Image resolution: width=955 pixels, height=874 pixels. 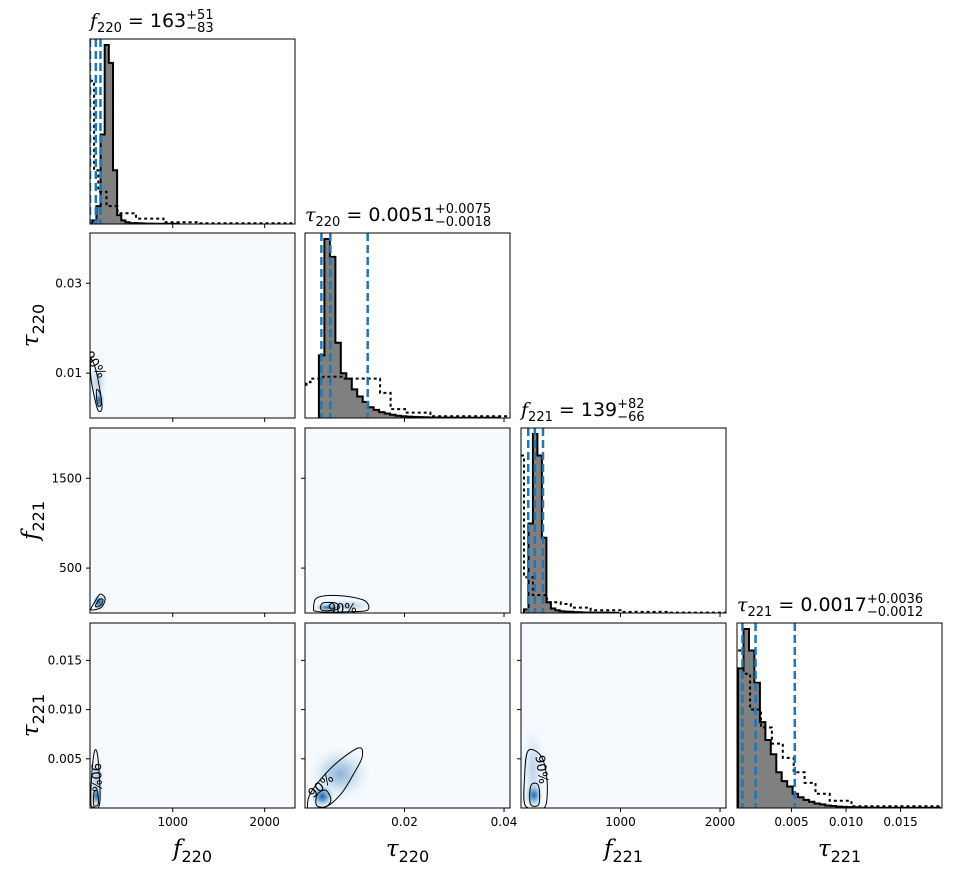 What do you see at coordinates (65, 759) in the screenshot?
I see `y-tick-label: 0.005` at bounding box center [65, 759].